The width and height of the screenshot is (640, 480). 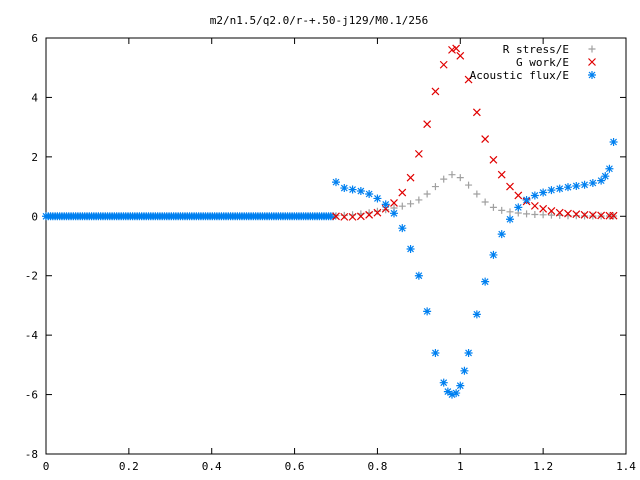 What do you see at coordinates (46, 466) in the screenshot?
I see `x-tick-label-0: 0` at bounding box center [46, 466].